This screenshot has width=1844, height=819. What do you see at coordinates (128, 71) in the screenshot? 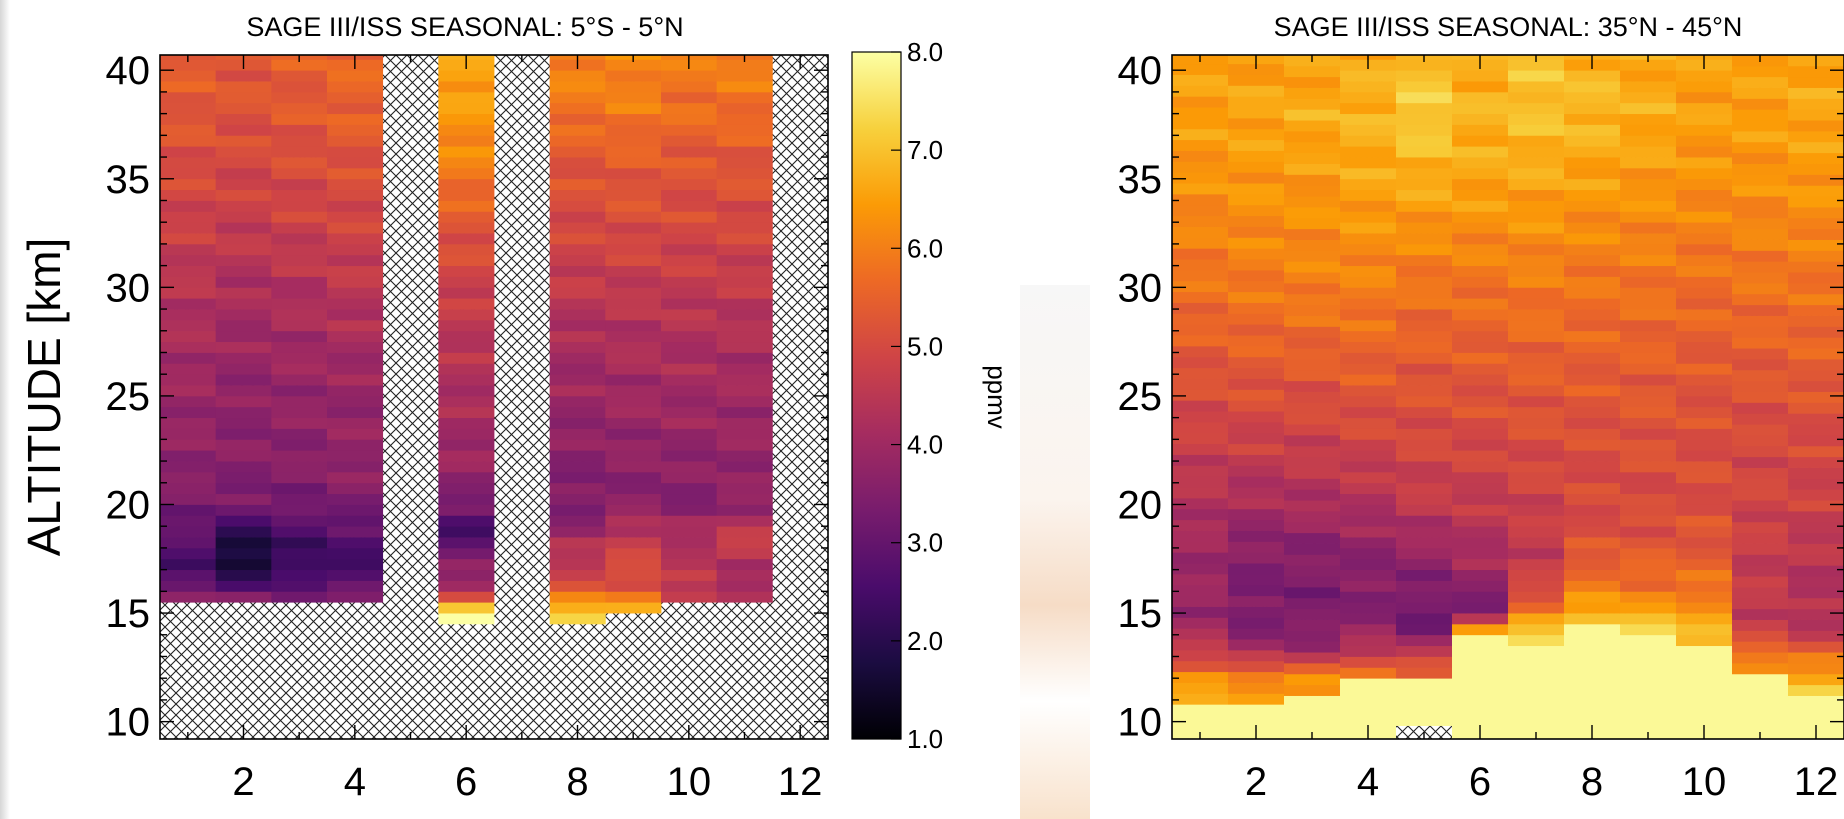
I see `left-y-tick-label: 40` at bounding box center [128, 71].